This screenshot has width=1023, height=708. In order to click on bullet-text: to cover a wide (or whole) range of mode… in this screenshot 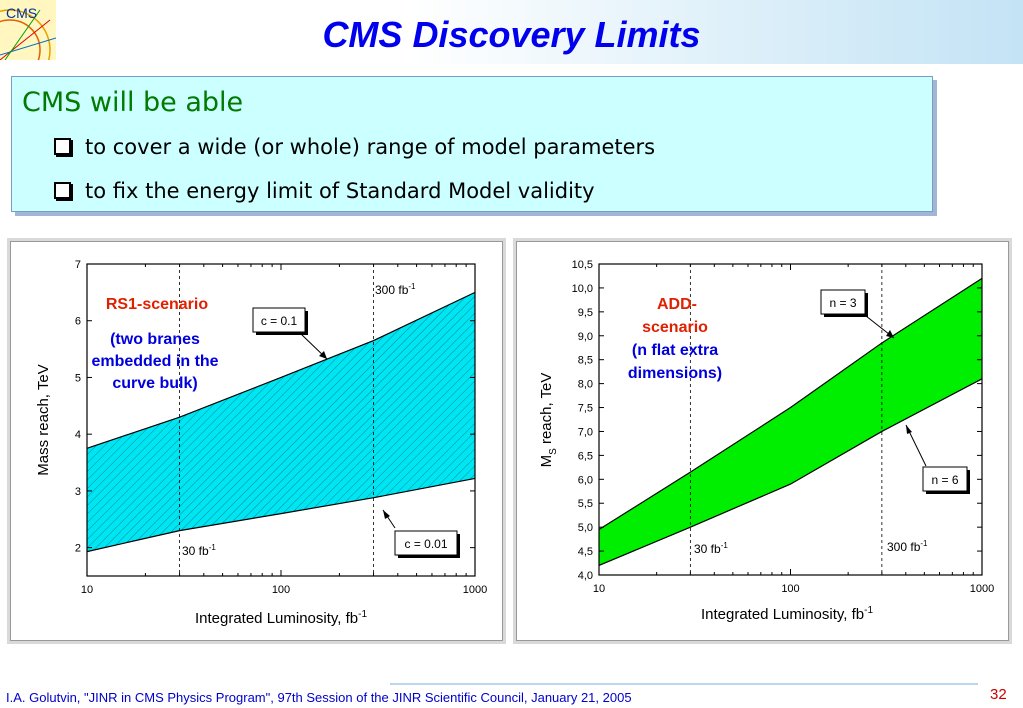, I will do `click(370, 147)`.